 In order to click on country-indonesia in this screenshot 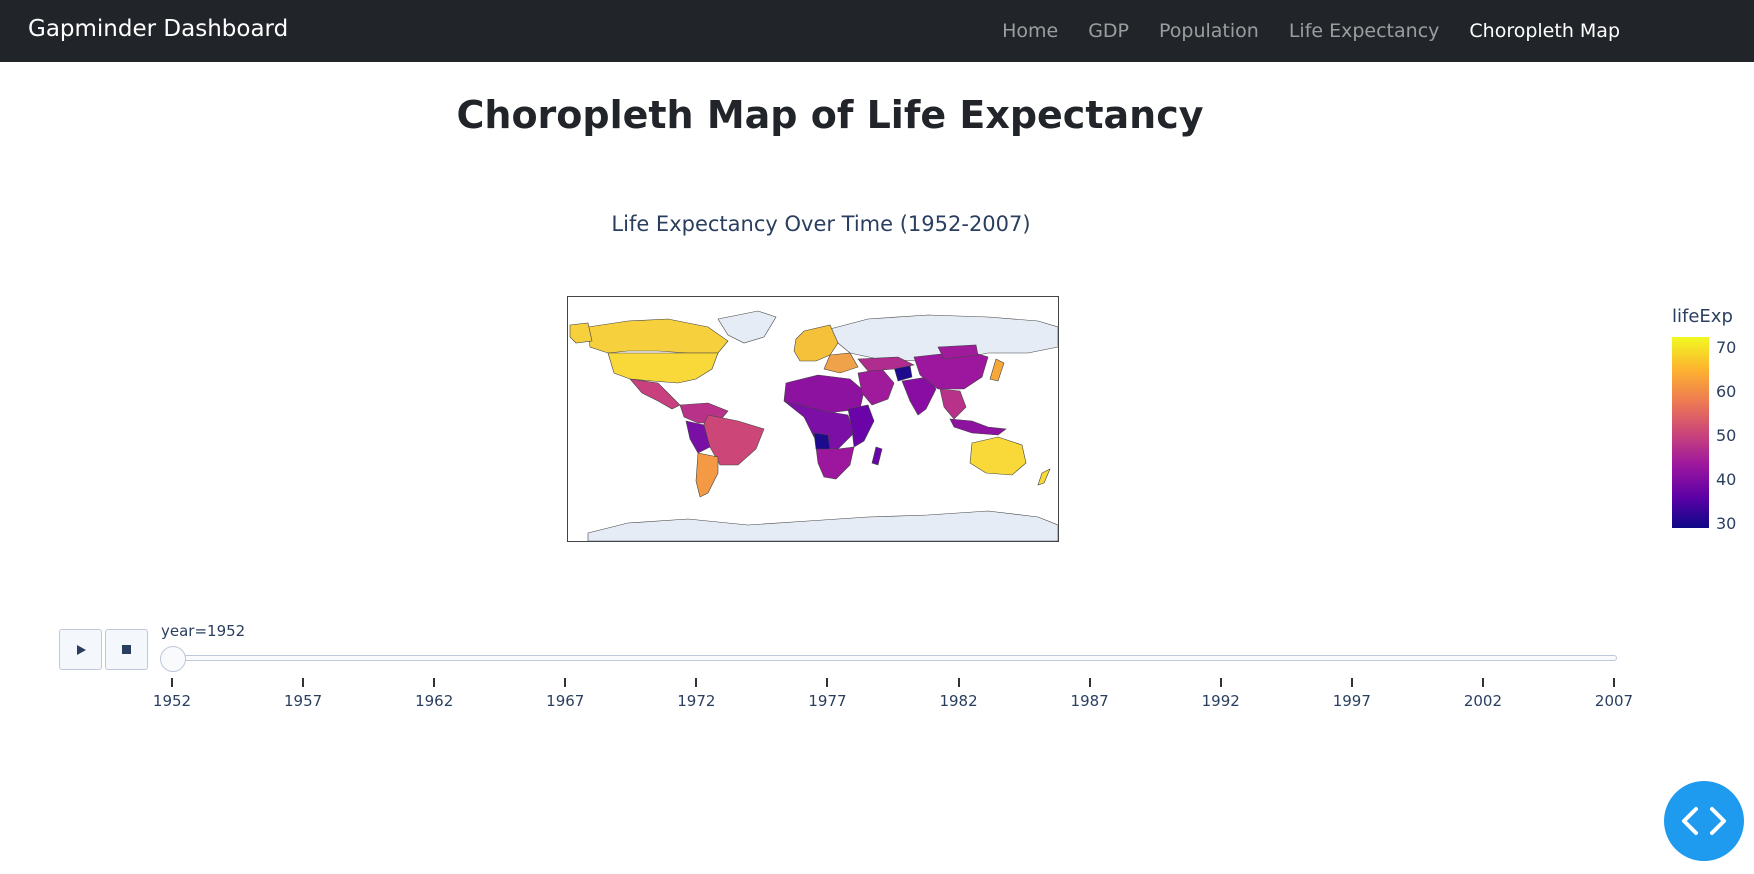, I will do `click(978, 427)`.